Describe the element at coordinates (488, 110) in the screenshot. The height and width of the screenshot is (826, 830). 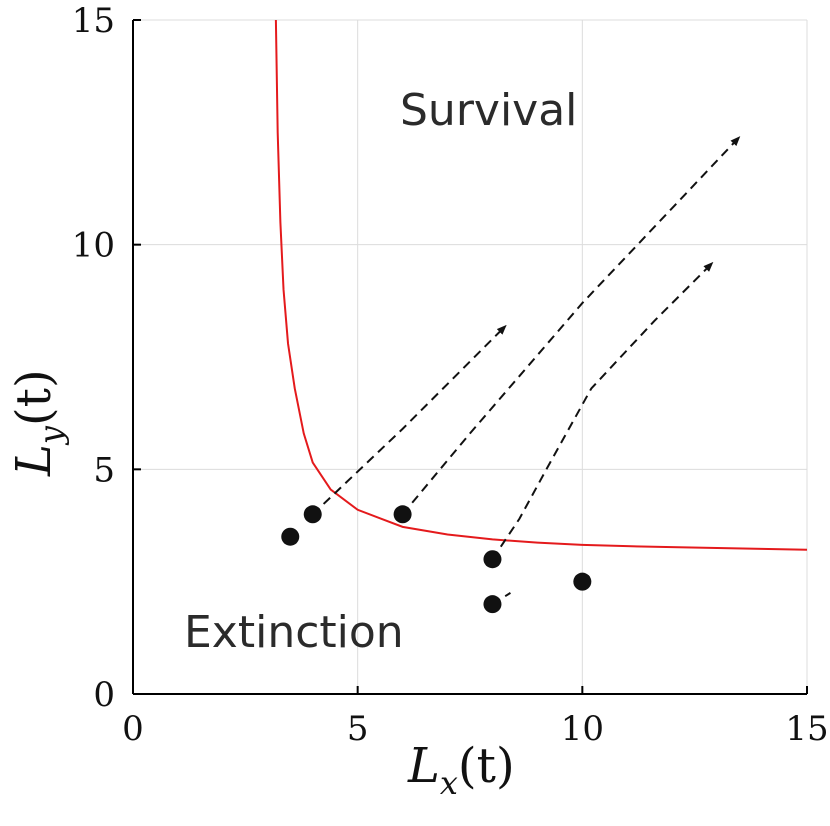
I see `region-label-survival: Survival` at that location.